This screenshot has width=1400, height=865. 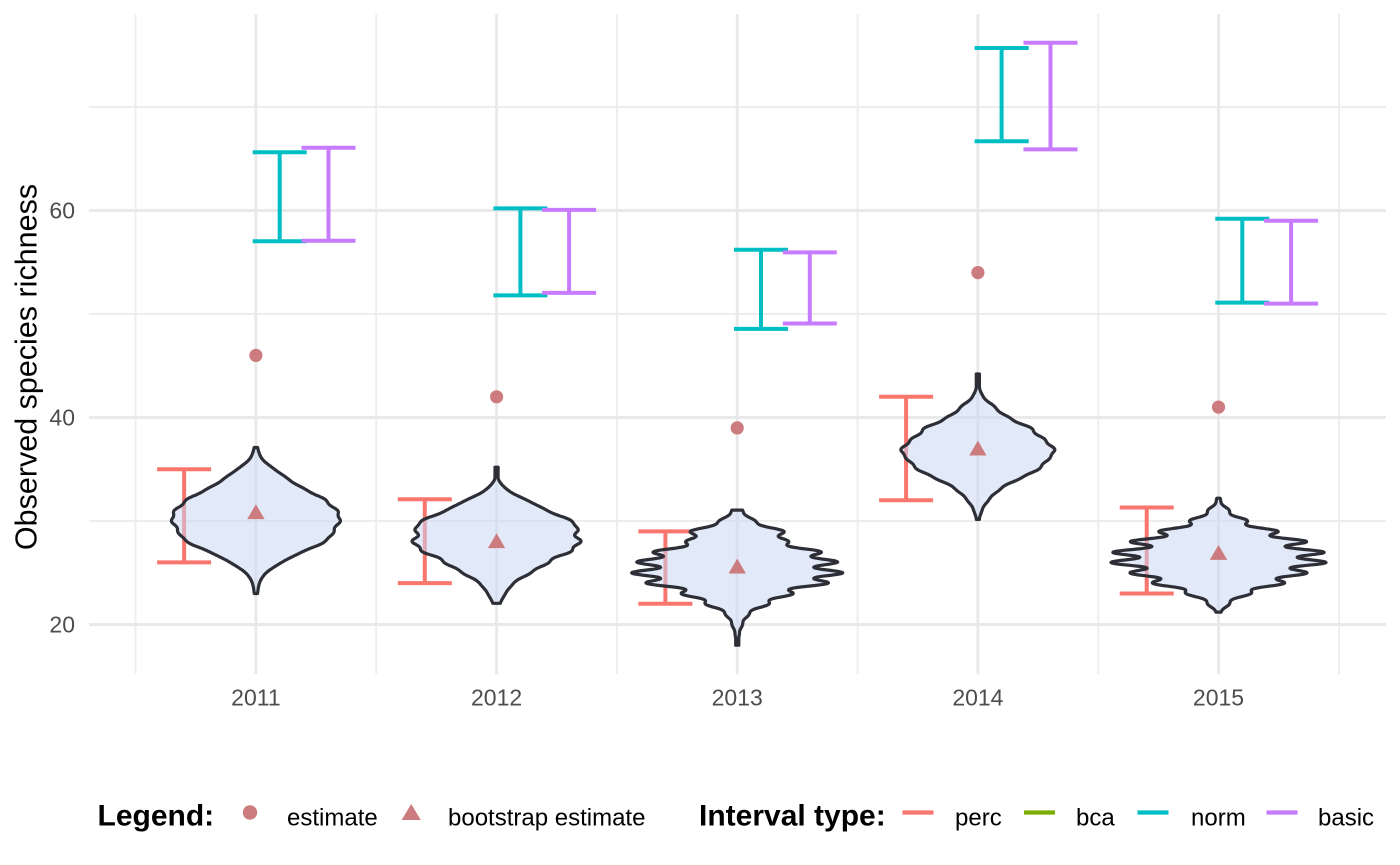 I want to click on svg-text: norm, so click(x=1218, y=818).